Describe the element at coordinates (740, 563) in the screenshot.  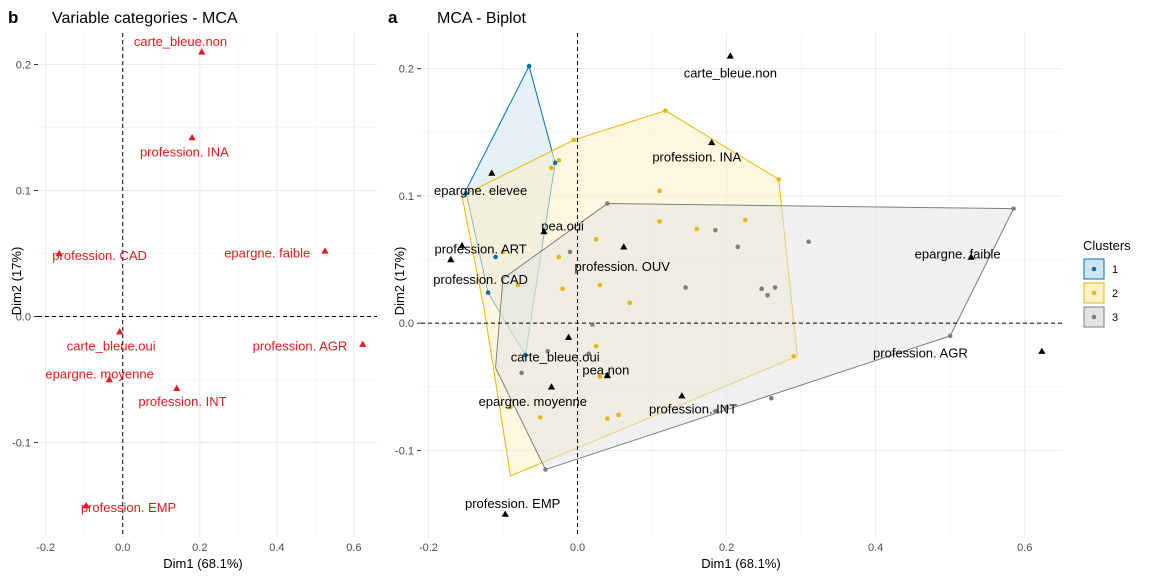
I see `x-axis-label-a: Dim1 (68.1%)` at that location.